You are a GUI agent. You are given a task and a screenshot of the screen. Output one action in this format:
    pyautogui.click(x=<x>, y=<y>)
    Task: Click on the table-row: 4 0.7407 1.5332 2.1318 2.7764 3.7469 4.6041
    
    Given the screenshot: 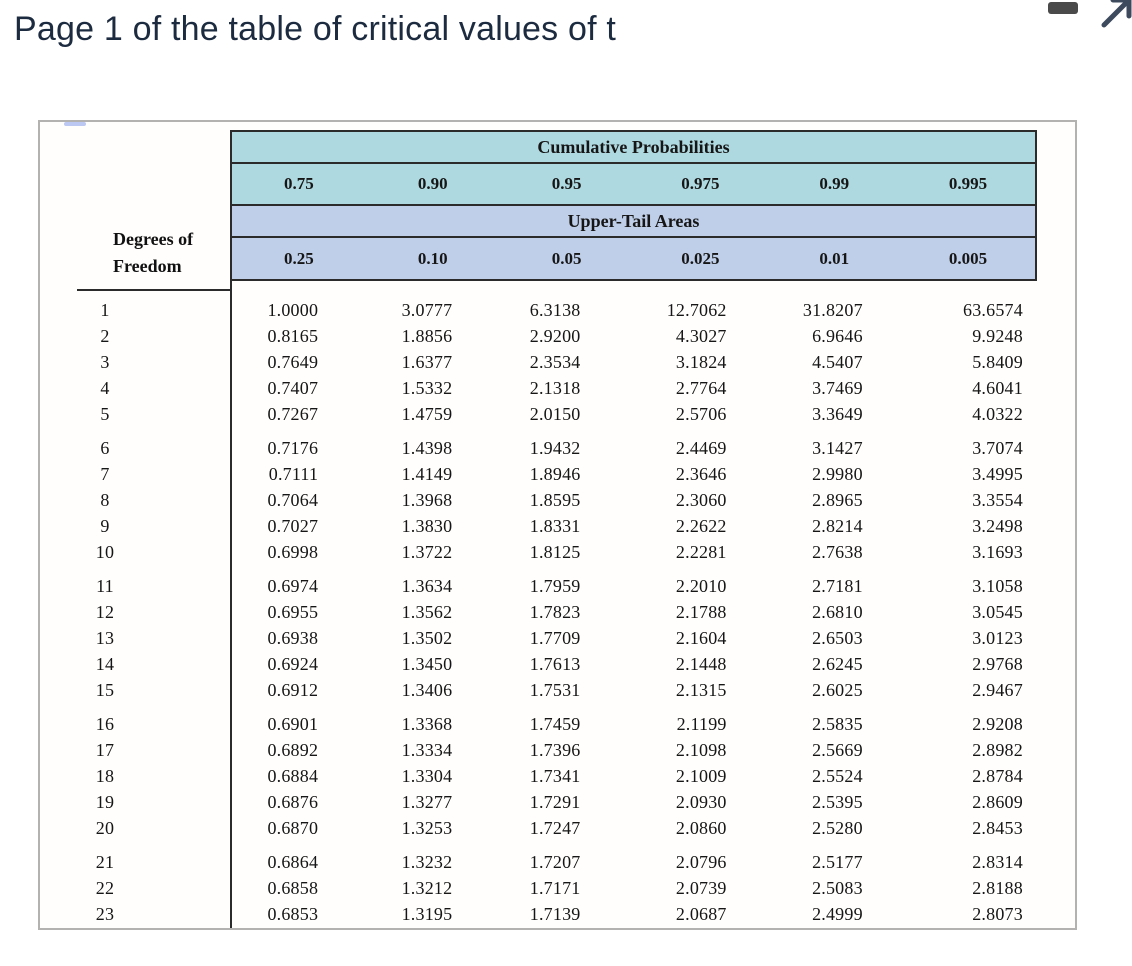 What is the action you would take?
    pyautogui.click(x=556, y=388)
    